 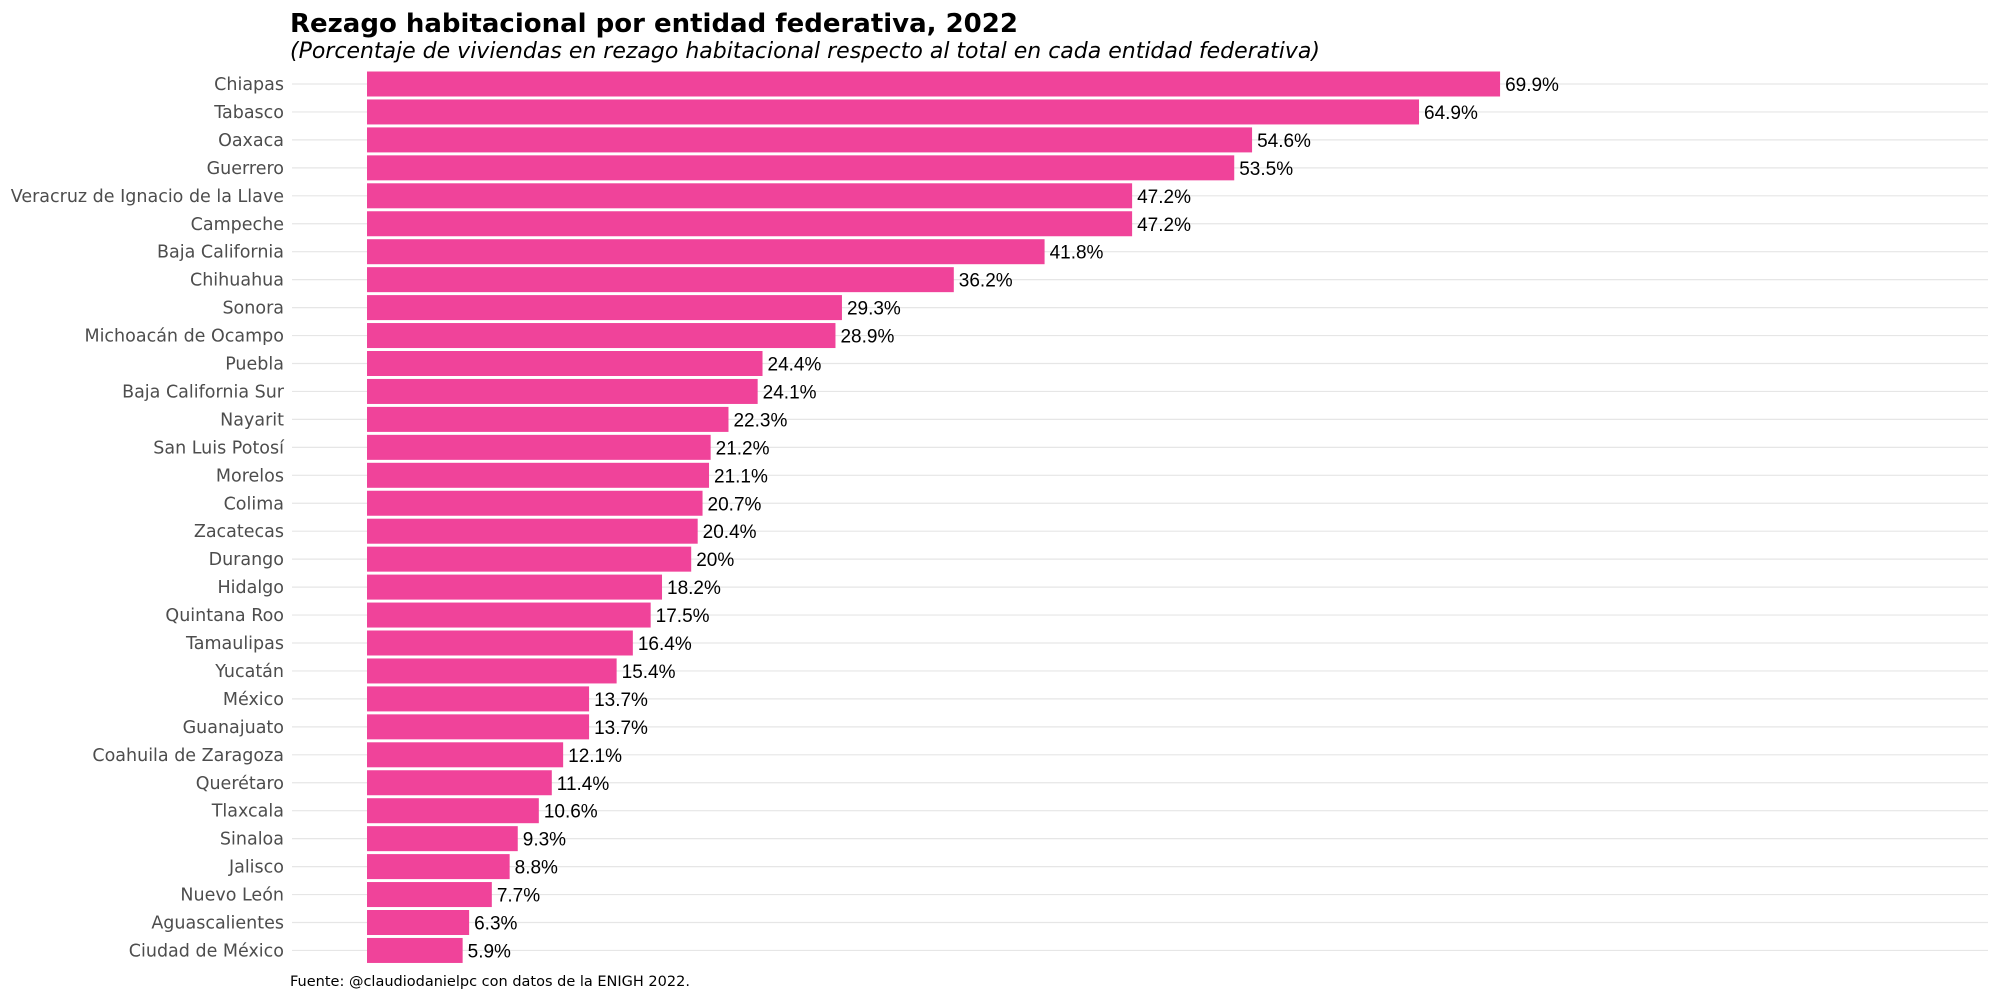 What do you see at coordinates (256, 868) in the screenshot?
I see `category-label: Jalisco` at bounding box center [256, 868].